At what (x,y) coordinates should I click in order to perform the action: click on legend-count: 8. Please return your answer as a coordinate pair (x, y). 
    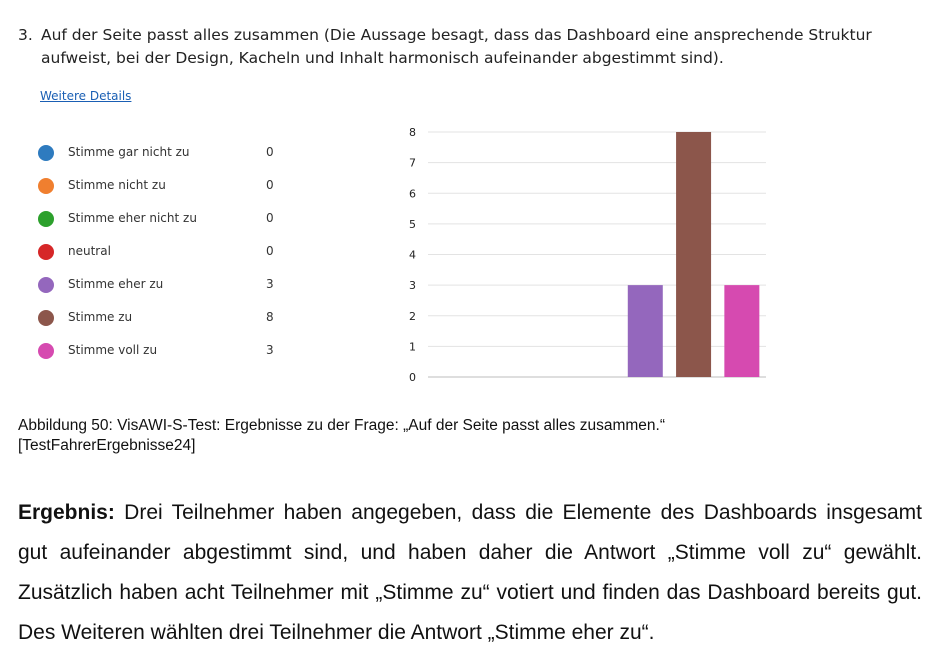
    Looking at the image, I should click on (270, 317).